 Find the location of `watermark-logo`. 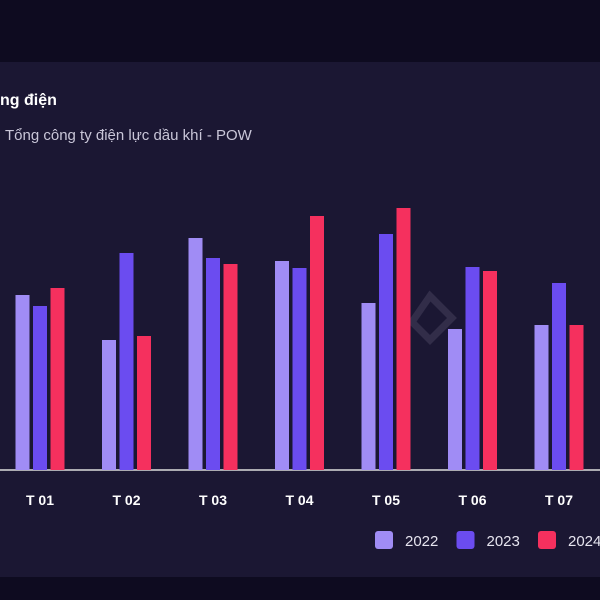

watermark-logo is located at coordinates (432, 317).